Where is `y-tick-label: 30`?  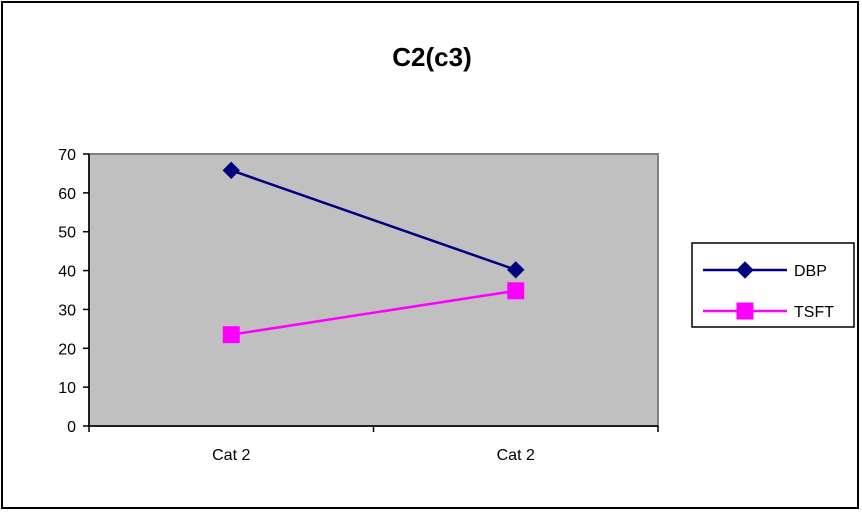 y-tick-label: 30 is located at coordinates (67, 310).